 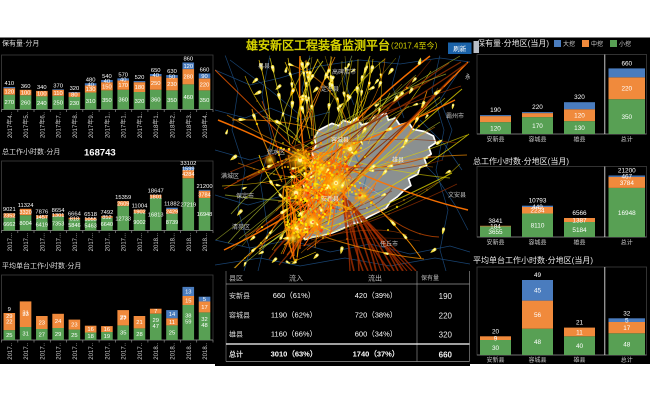 I want to click on svg-text: 190, so click(x=446, y=296).